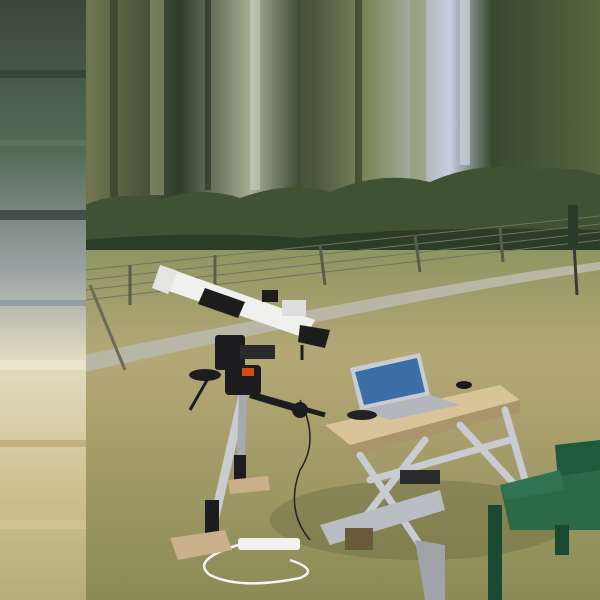 This screenshot has height=600, width=600. I want to click on power-strip, so click(269, 544).